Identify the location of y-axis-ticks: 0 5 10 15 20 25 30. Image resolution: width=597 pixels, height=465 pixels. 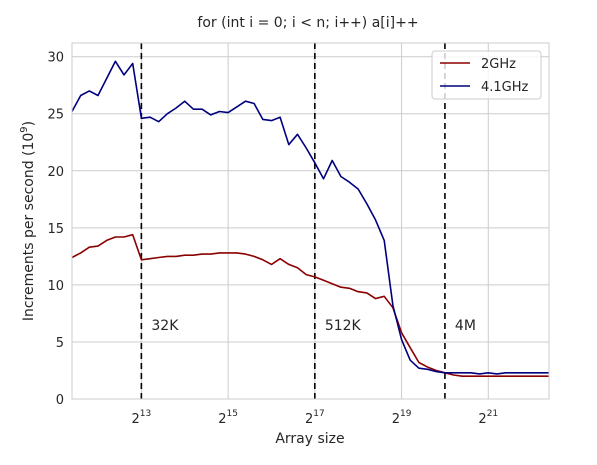
(55, 229).